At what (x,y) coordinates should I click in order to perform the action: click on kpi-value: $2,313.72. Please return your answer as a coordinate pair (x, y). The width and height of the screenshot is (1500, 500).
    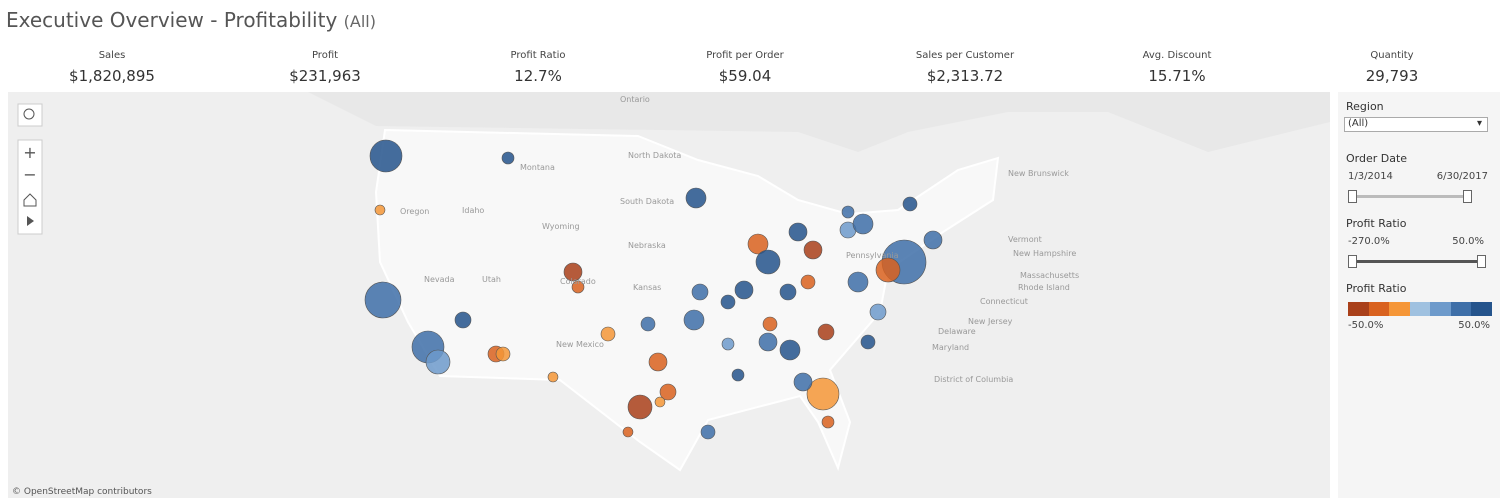
    Looking at the image, I should click on (965, 76).